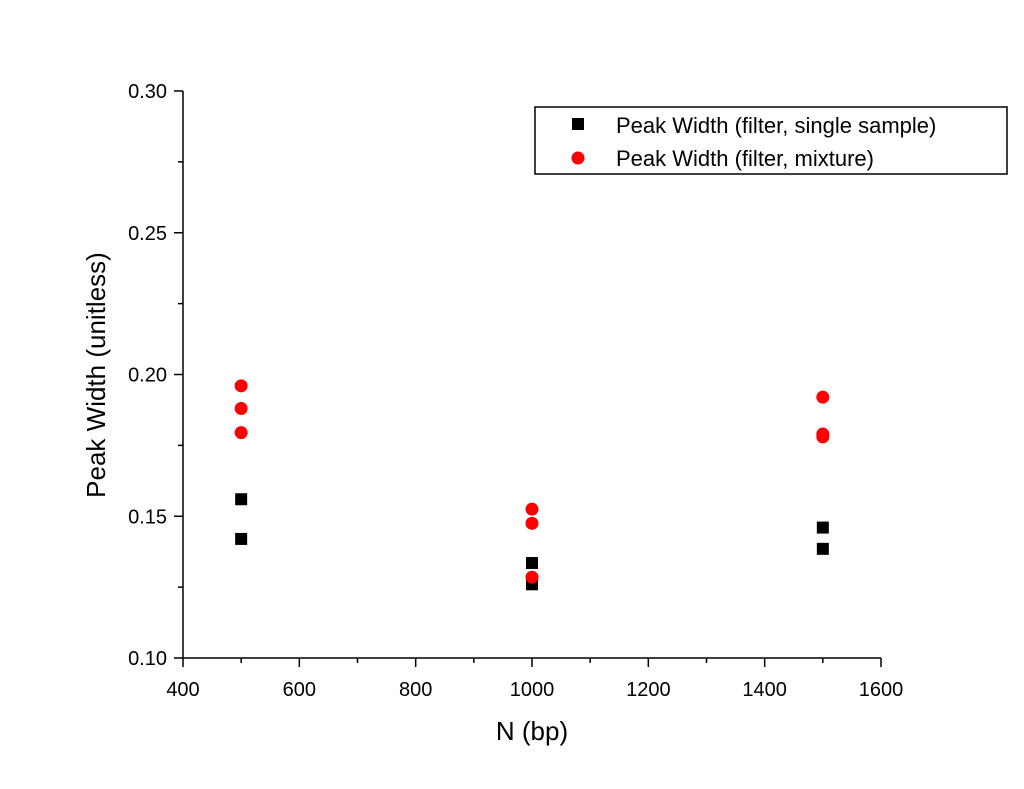  What do you see at coordinates (182, 690) in the screenshot?
I see `x-tick-label: 400` at bounding box center [182, 690].